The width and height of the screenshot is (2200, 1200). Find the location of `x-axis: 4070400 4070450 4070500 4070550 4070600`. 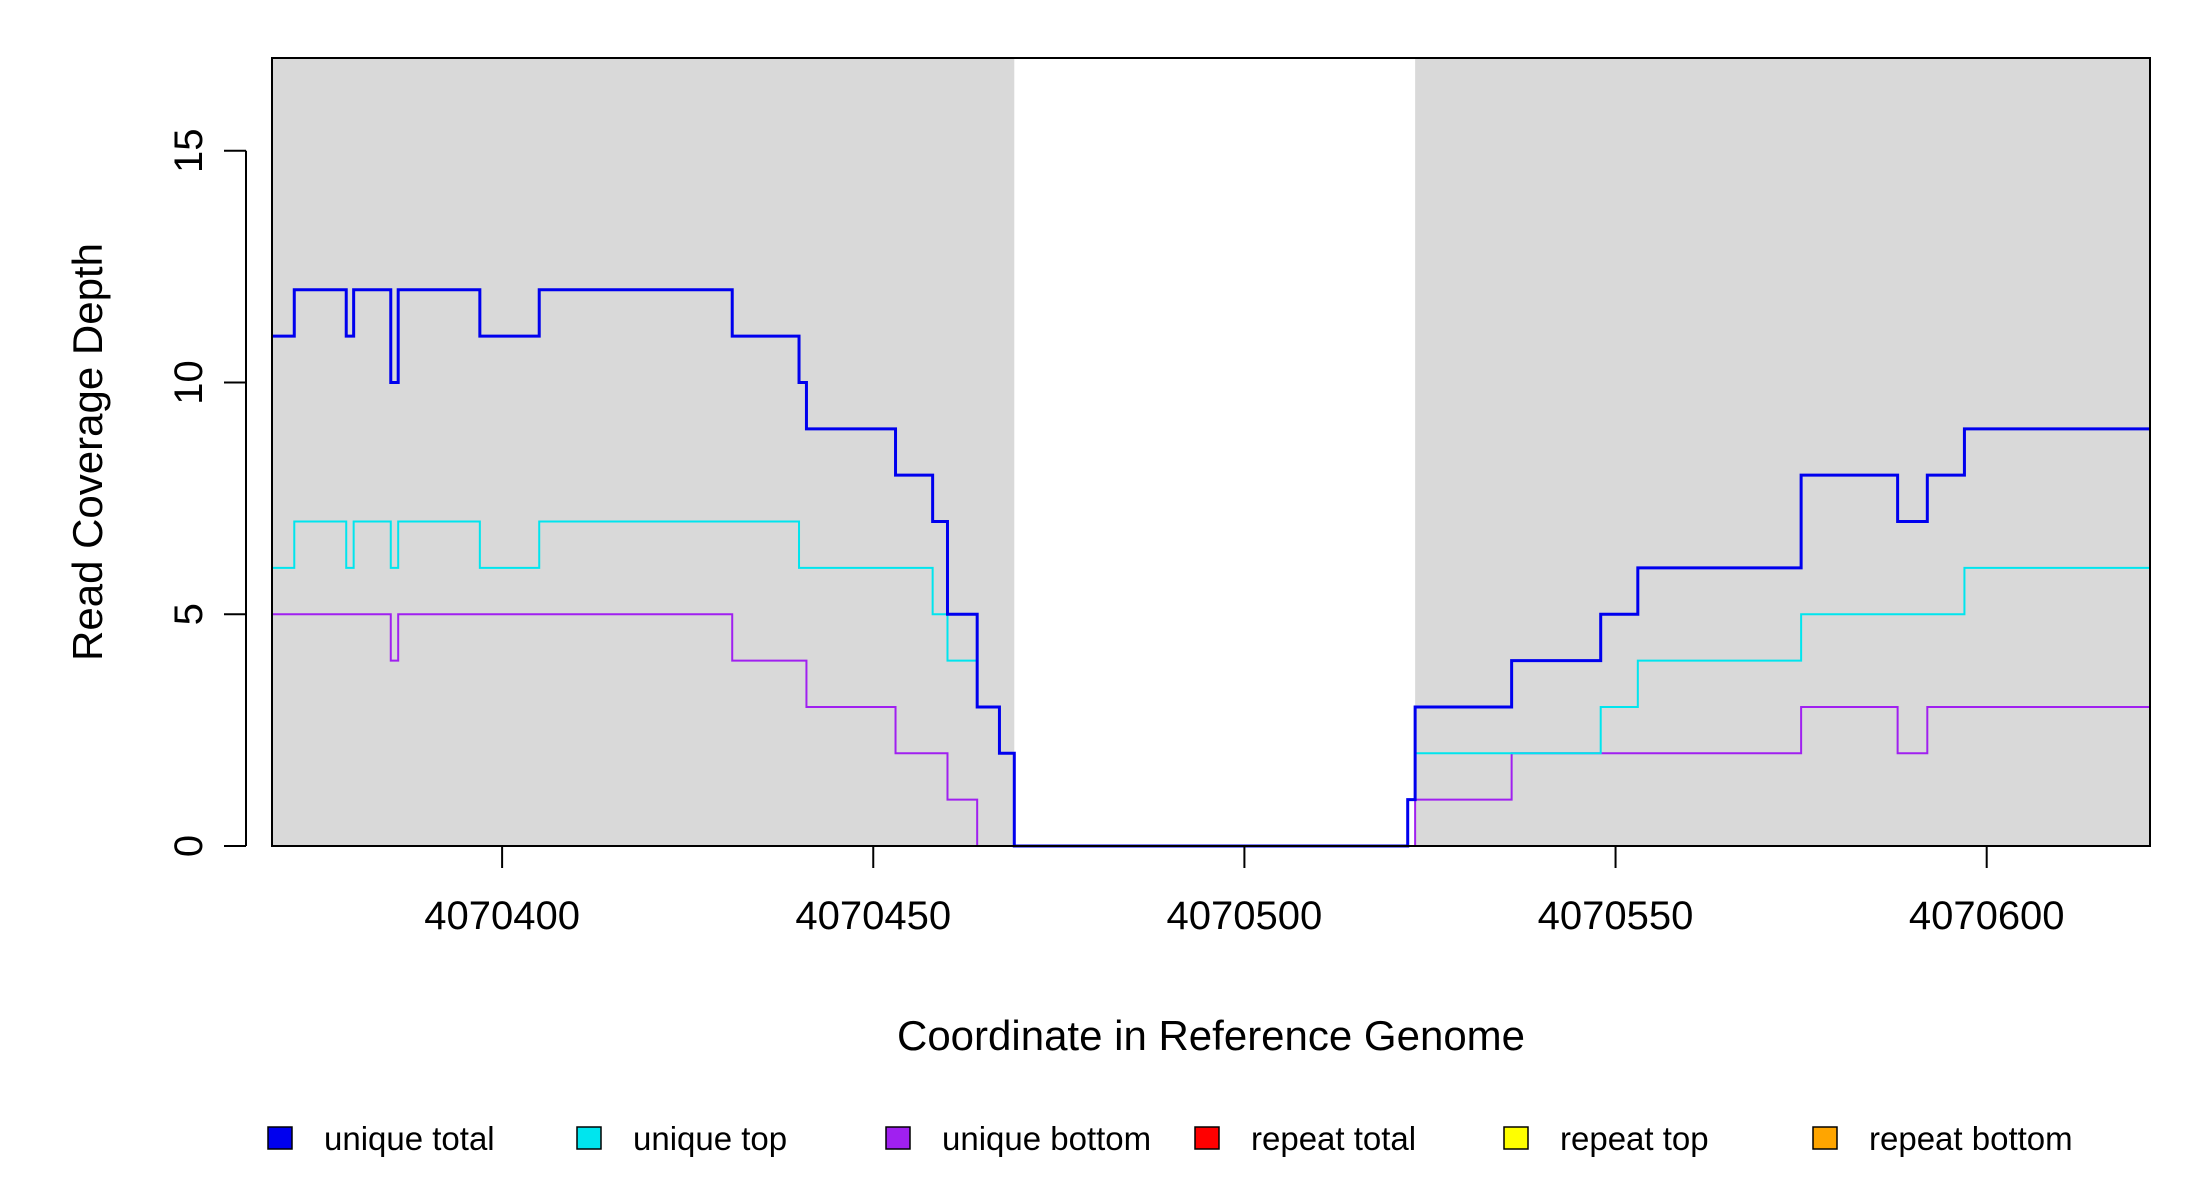

x-axis: 4070400 4070450 4070500 4070550 4070600 is located at coordinates (1244, 892).